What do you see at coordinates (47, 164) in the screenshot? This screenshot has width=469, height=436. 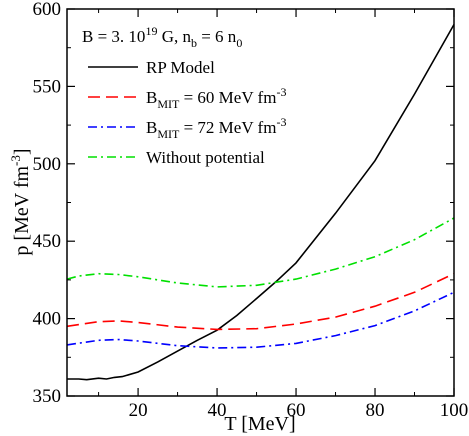 I see `y-tick-label: 500` at bounding box center [47, 164].